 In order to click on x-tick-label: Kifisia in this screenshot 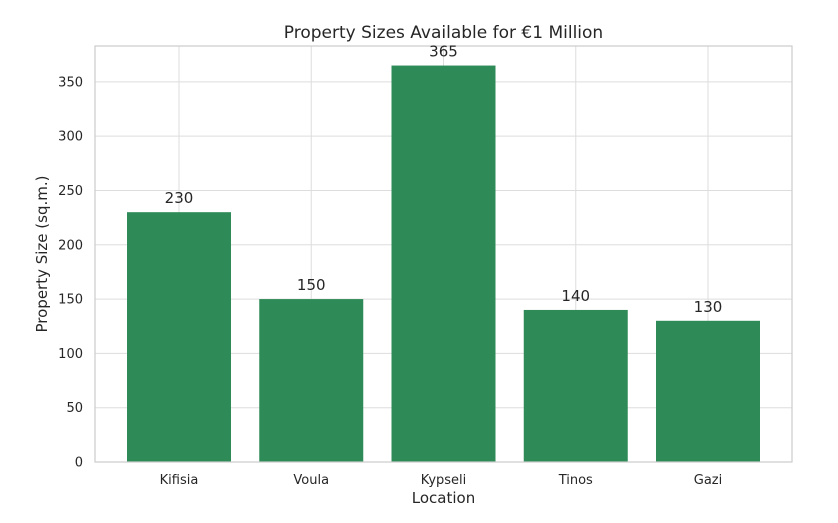, I will do `click(179, 480)`.